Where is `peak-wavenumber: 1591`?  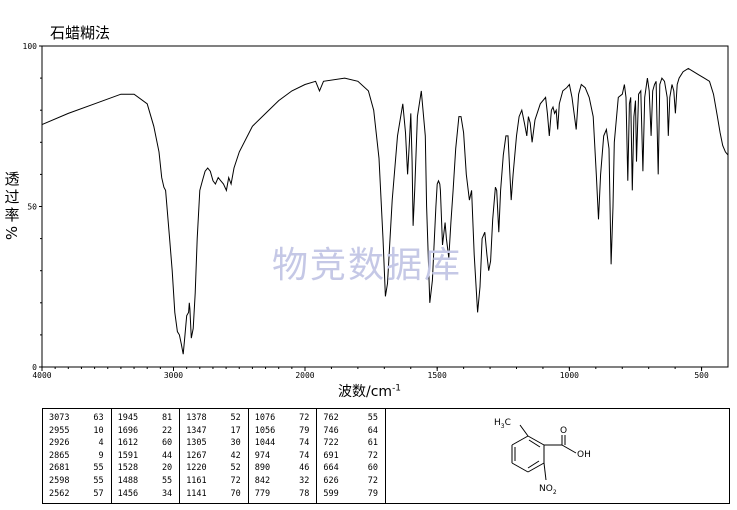 peak-wavenumber: 1591 is located at coordinates (128, 455).